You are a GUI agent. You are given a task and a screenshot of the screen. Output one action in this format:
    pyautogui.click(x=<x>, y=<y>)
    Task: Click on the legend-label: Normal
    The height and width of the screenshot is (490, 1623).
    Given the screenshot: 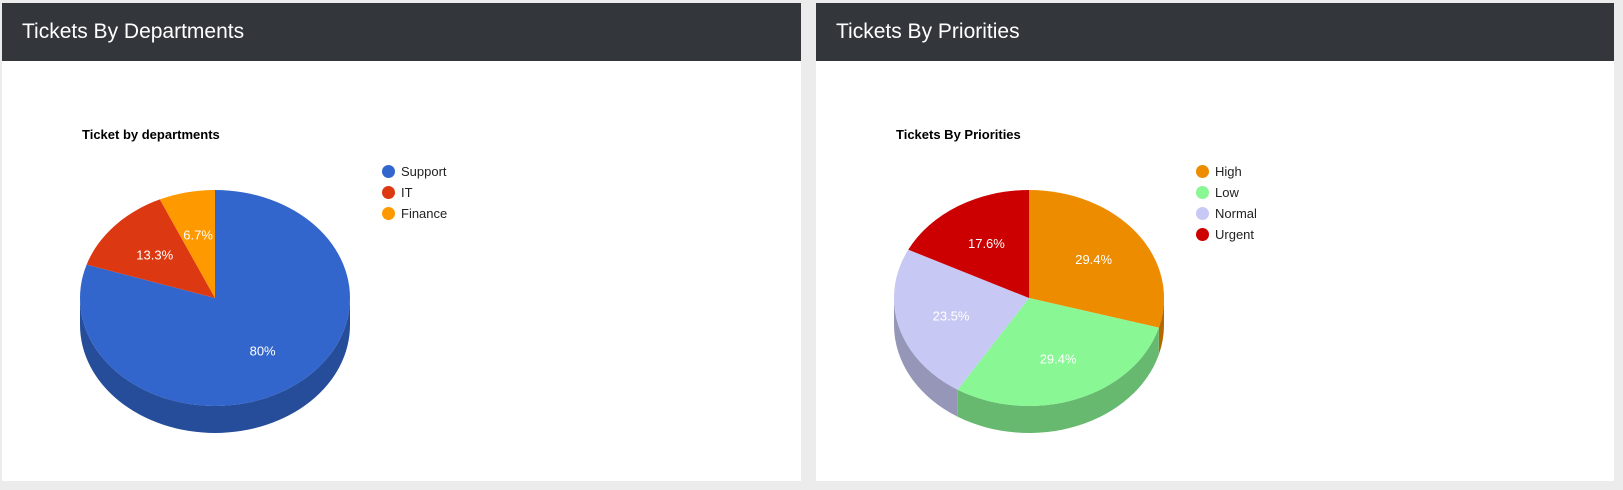 What is the action you would take?
    pyautogui.click(x=1236, y=213)
    